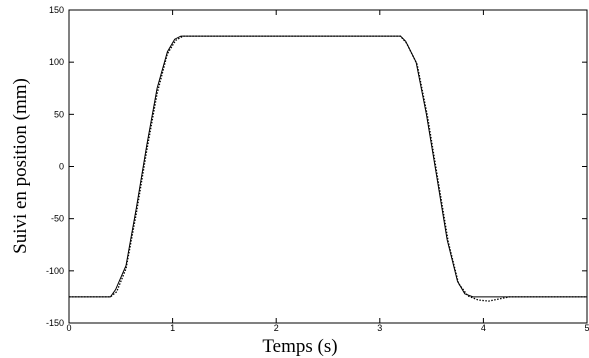  I want to click on x-tick-label: 3, so click(379, 328).